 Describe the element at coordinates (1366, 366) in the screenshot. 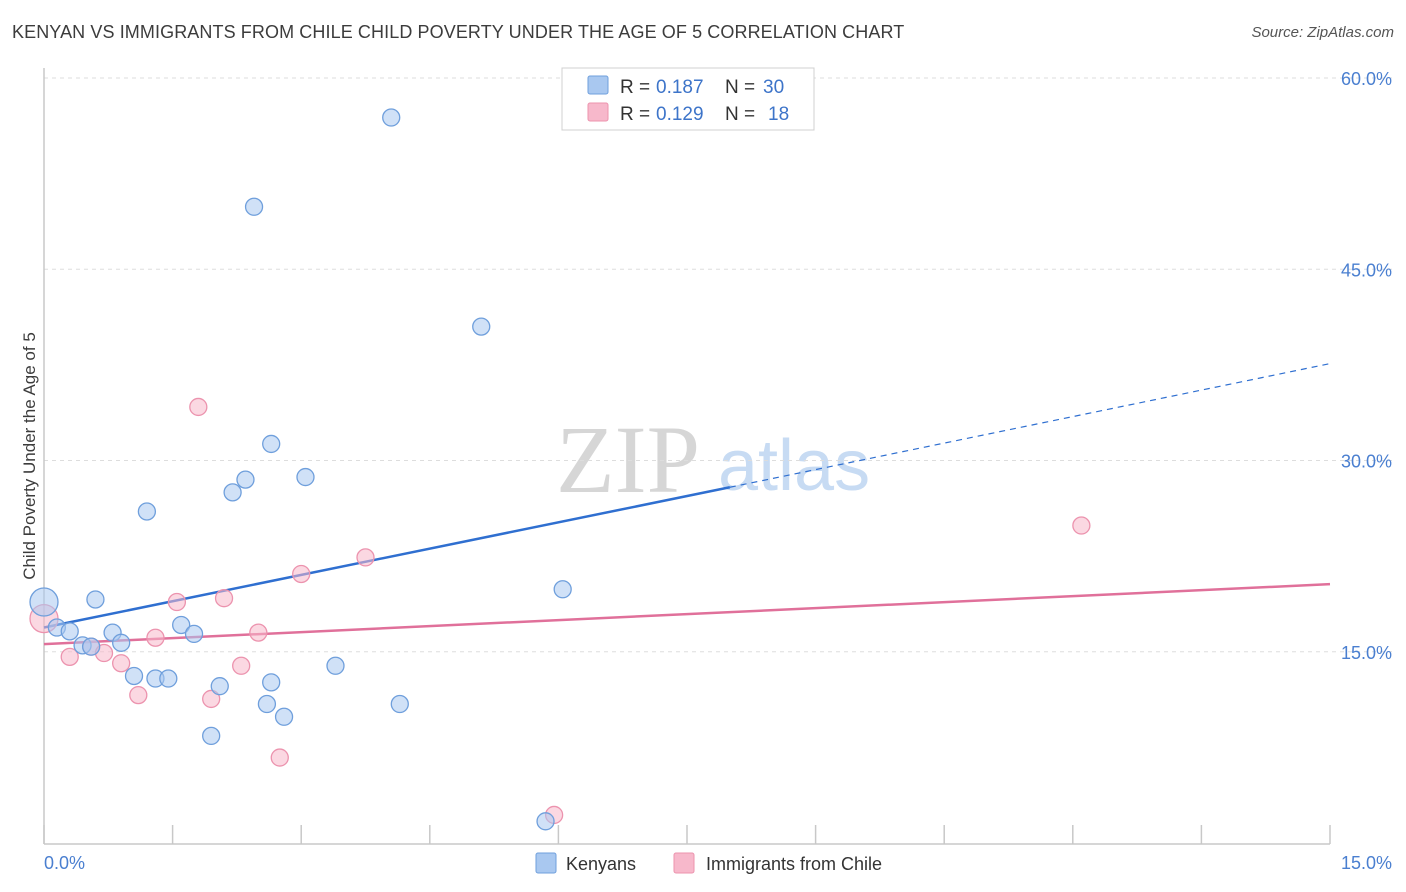

I see `y-tick-labels: 15.0% 30.0% 45.0% 60.0%` at that location.